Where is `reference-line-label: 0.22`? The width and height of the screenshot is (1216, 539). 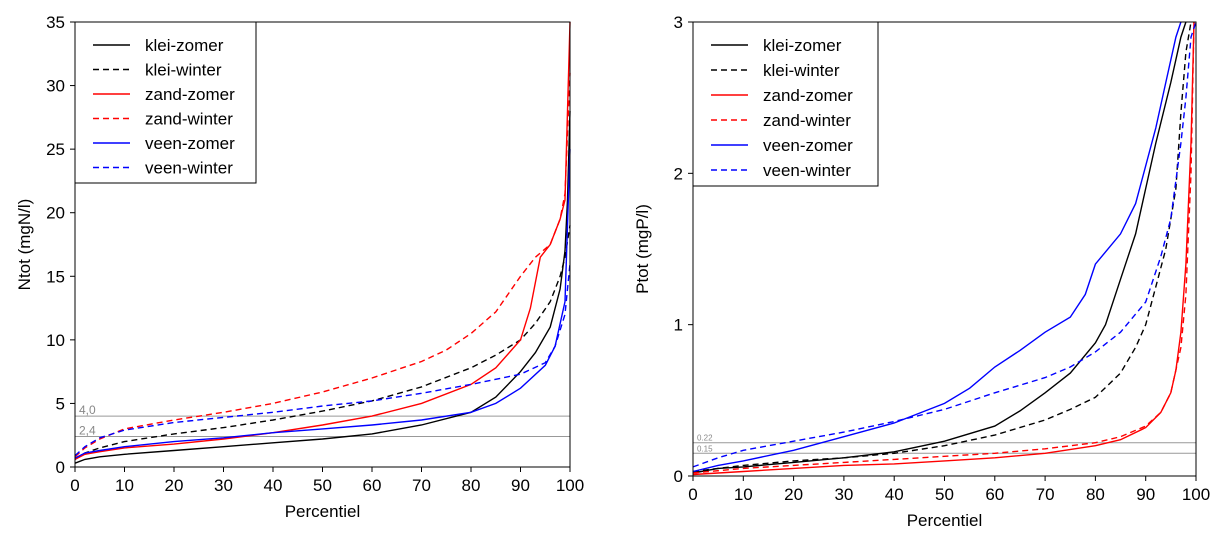
reference-line-label: 0.22 is located at coordinates (705, 438).